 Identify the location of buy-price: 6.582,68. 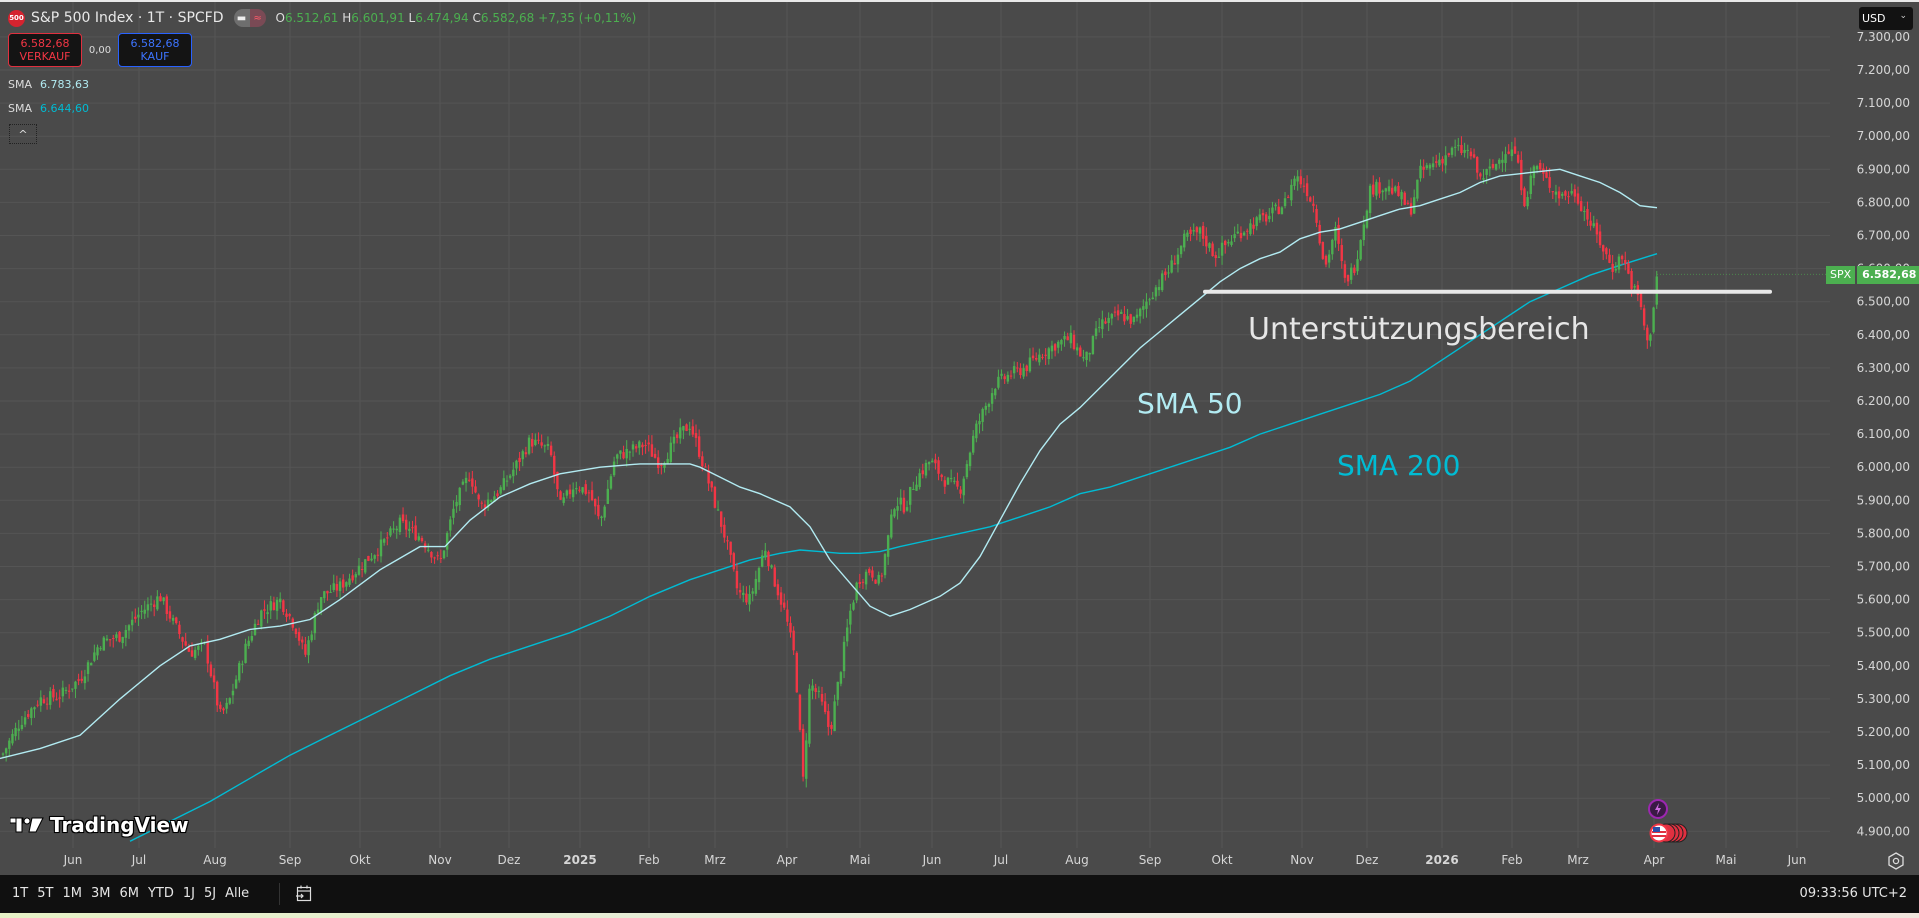
(155, 43).